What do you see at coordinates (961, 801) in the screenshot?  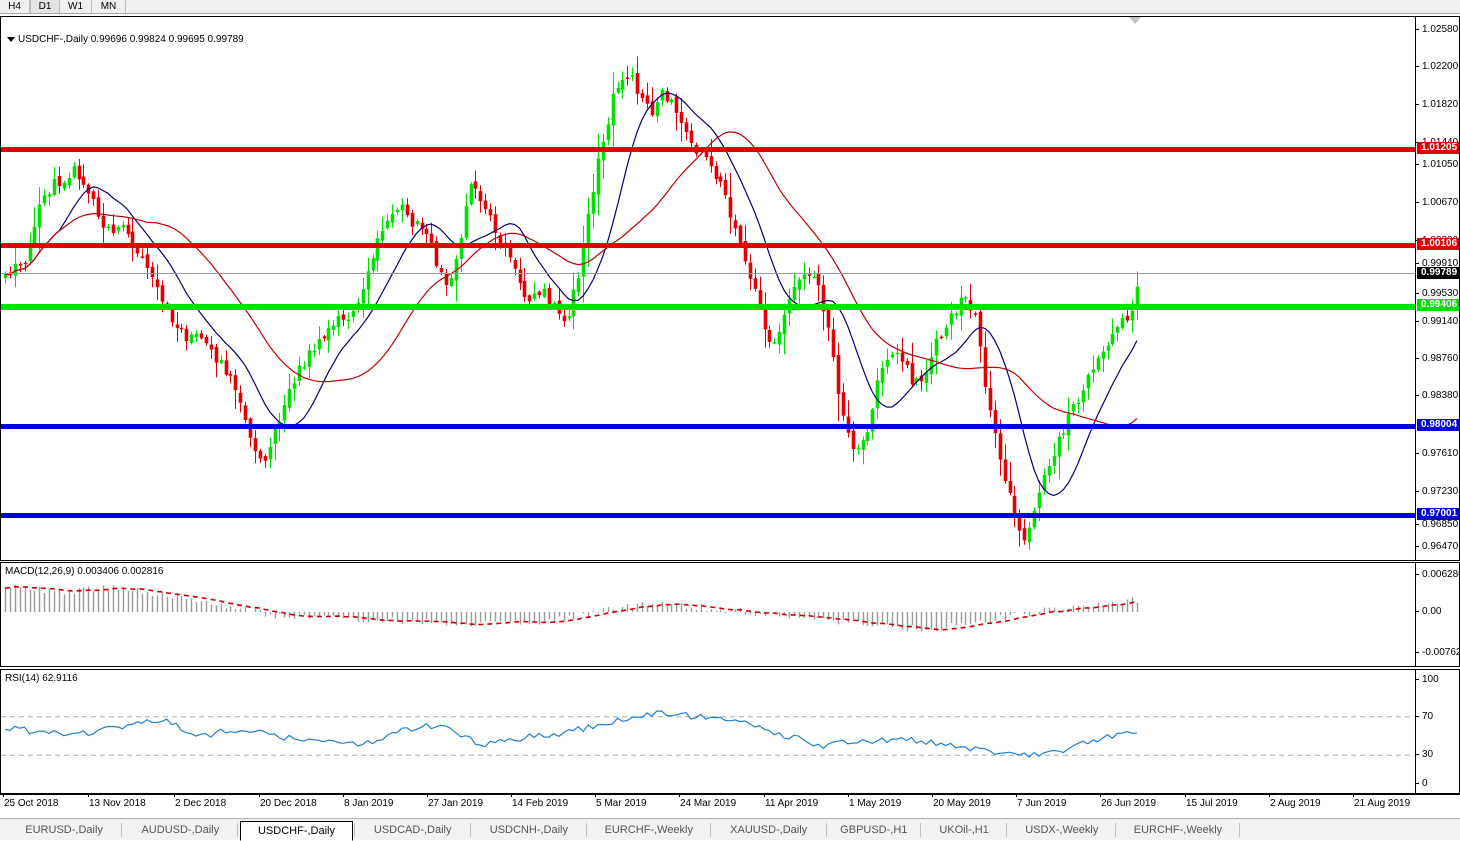 I see `date-label-11: 20 May 2019` at bounding box center [961, 801].